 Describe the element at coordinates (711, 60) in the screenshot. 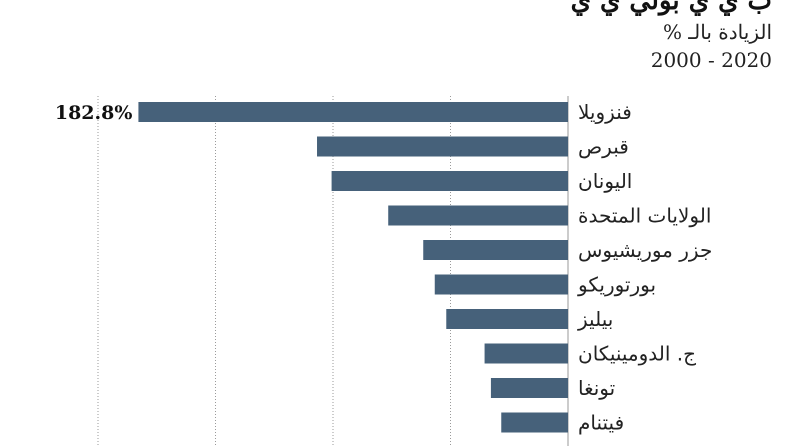

I see `subtitle-years: 2000 - 2020` at that location.